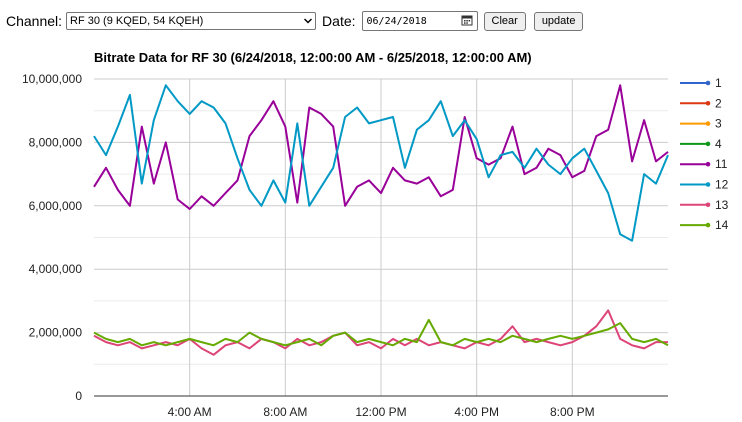  What do you see at coordinates (285, 412) in the screenshot?
I see `x-tick-label: 8:00 AM` at bounding box center [285, 412].